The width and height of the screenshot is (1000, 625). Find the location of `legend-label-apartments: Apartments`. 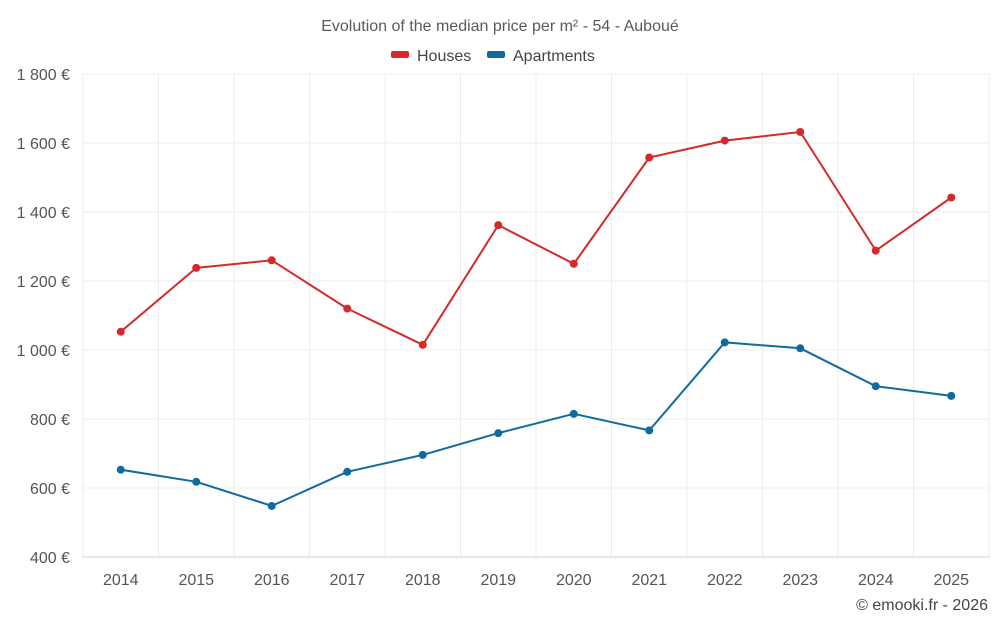

legend-label-apartments: Apartments is located at coordinates (554, 56).